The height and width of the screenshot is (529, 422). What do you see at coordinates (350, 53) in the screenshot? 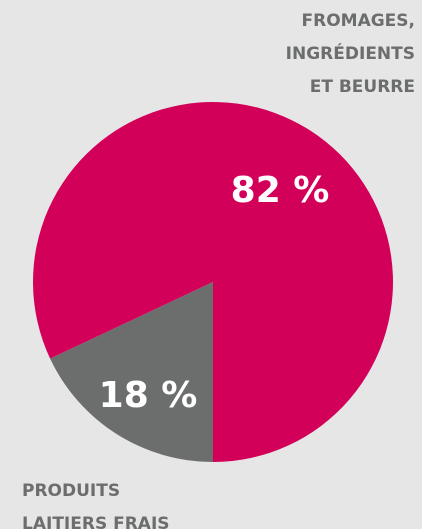
I see `category-label: INGRÉDIENTS` at bounding box center [350, 53].